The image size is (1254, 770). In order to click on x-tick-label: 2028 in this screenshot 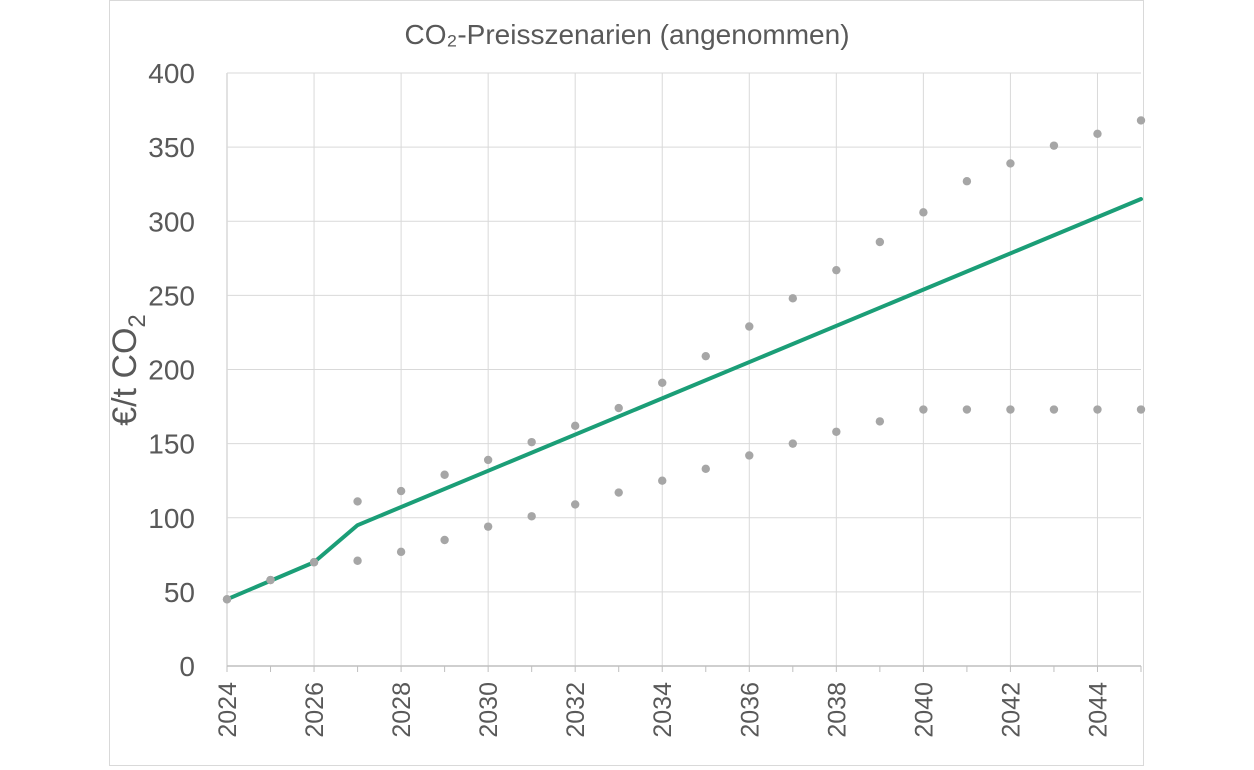, I will do `click(402, 710)`.